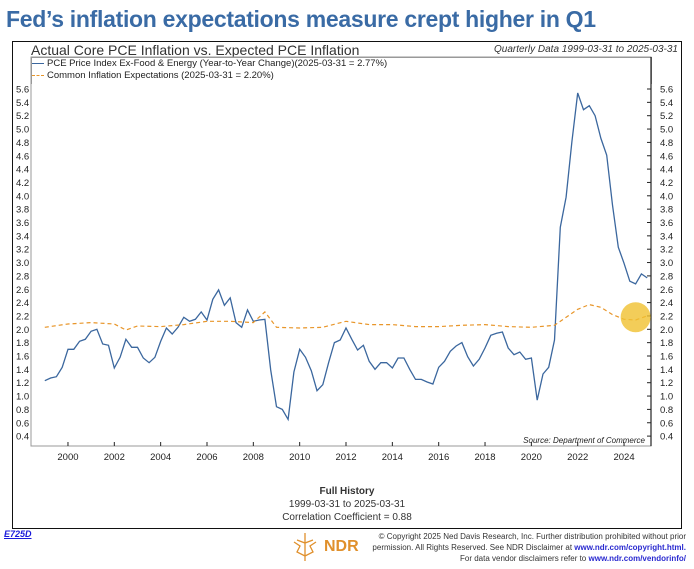 Image resolution: width=694 pixels, height=569 pixels. Describe the element at coordinates (114, 457) in the screenshot. I see `x-tick-label: 2002` at that location.